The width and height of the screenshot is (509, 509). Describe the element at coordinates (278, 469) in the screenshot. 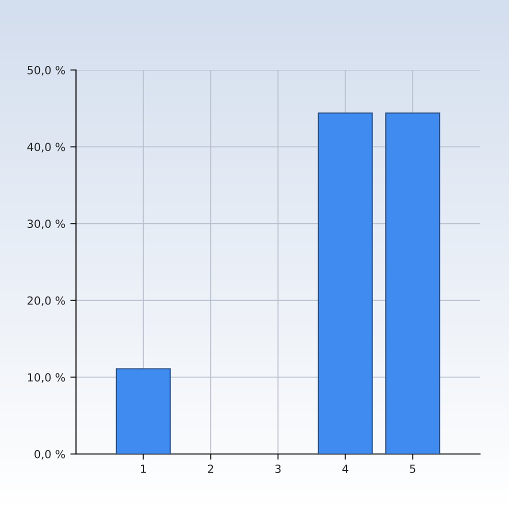

I see `x-tick-label: 3` at that location.